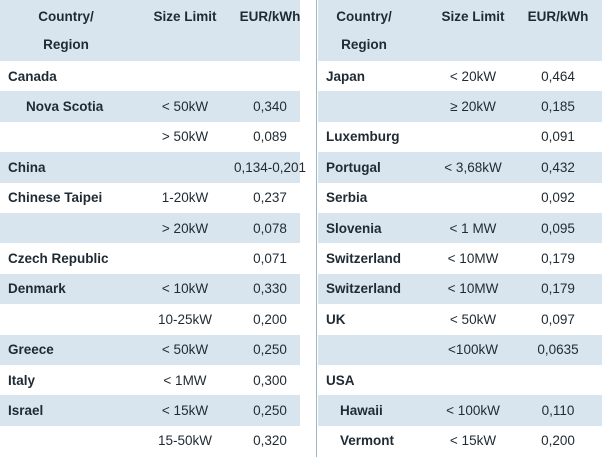  What do you see at coordinates (558, 410) in the screenshot?
I see `eur-kwh-cell: 0,110` at bounding box center [558, 410].